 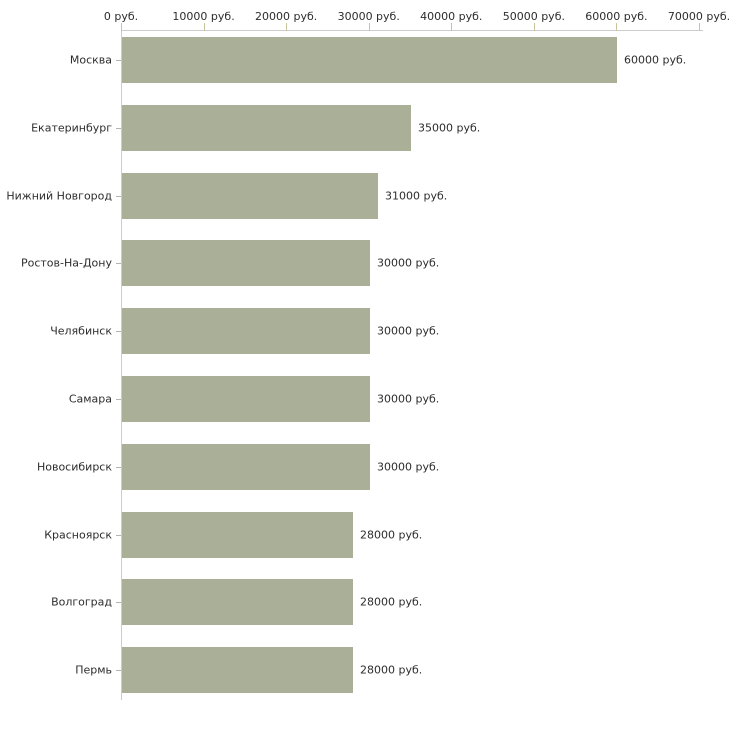 What do you see at coordinates (121, 16) in the screenshot?
I see `x-axis-tick-label: 0 руб.` at bounding box center [121, 16].